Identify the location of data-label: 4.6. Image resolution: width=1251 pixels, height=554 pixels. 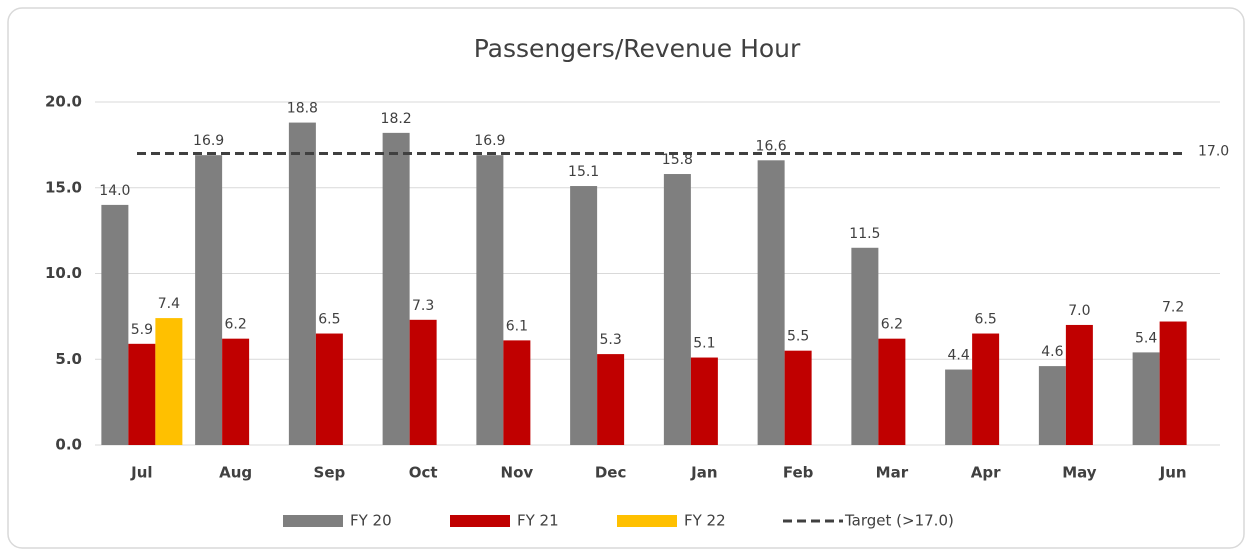
(1052, 352).